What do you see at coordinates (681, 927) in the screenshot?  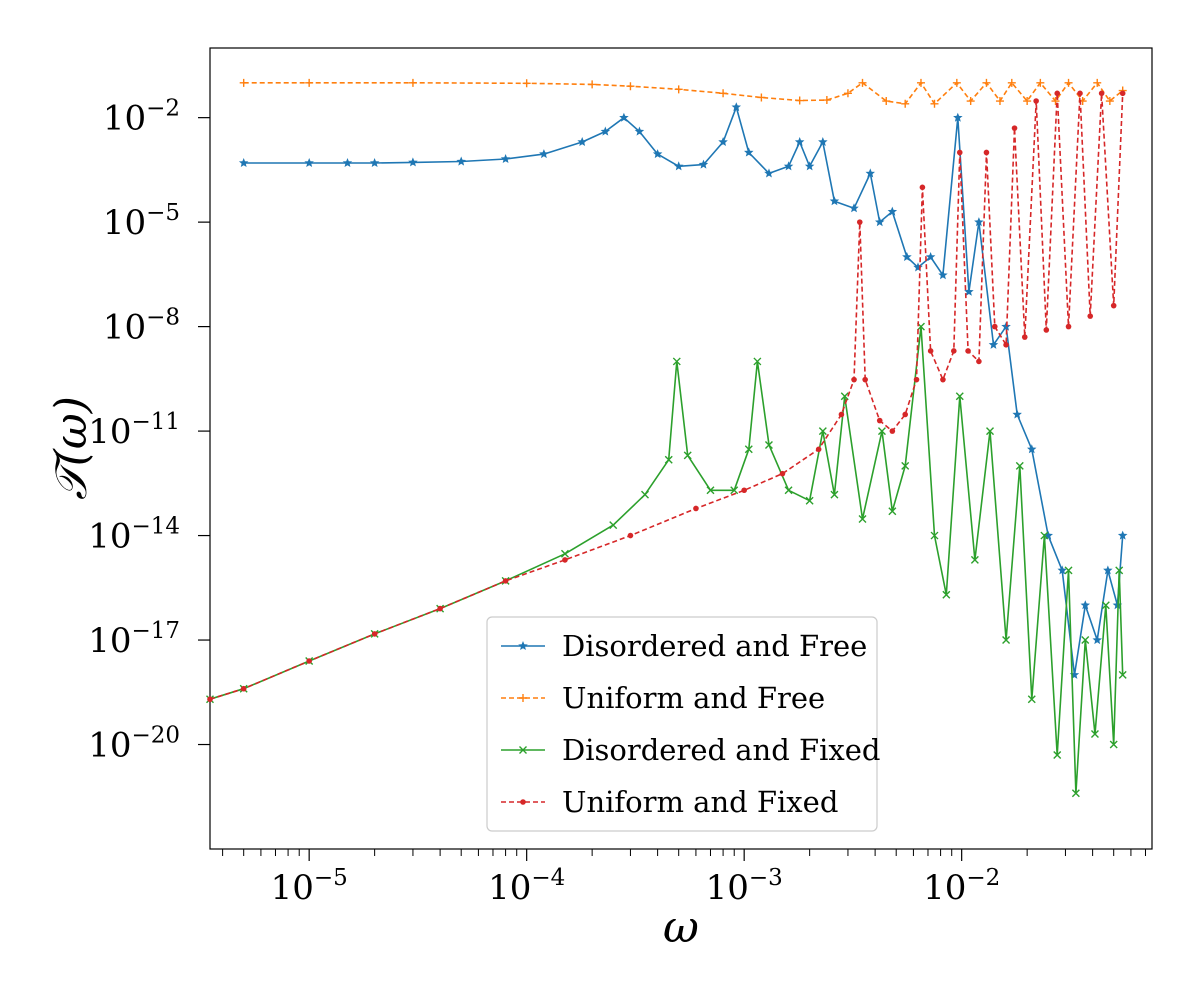 I see `x-axis-label: ω` at bounding box center [681, 927].